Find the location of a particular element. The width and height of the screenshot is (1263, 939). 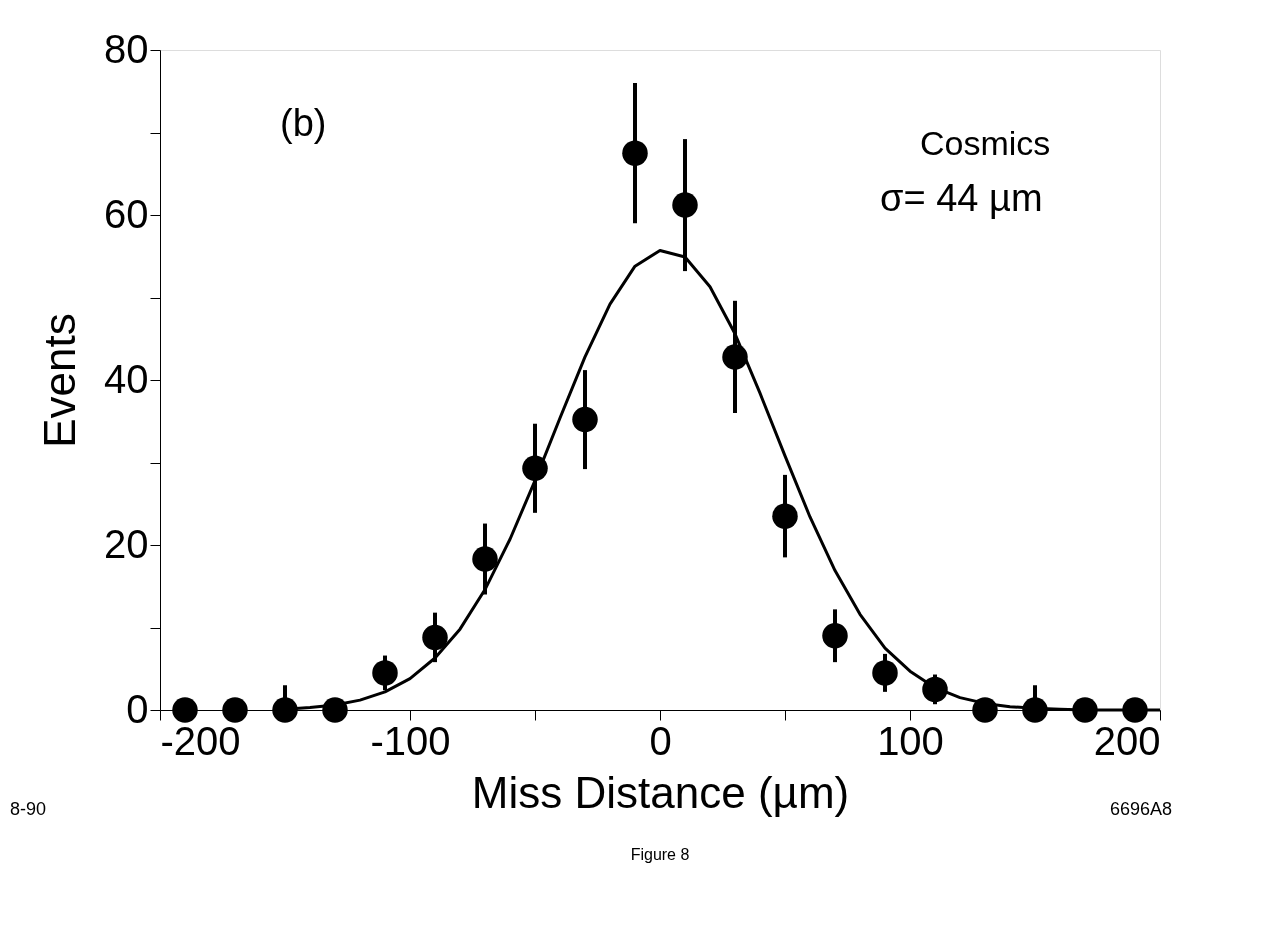

x-tick-label: -100 is located at coordinates (410, 740).